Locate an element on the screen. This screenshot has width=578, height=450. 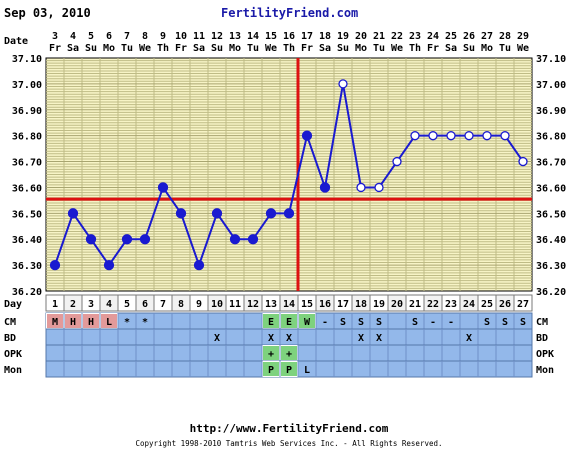
date-number: 17 is located at coordinates (307, 36).